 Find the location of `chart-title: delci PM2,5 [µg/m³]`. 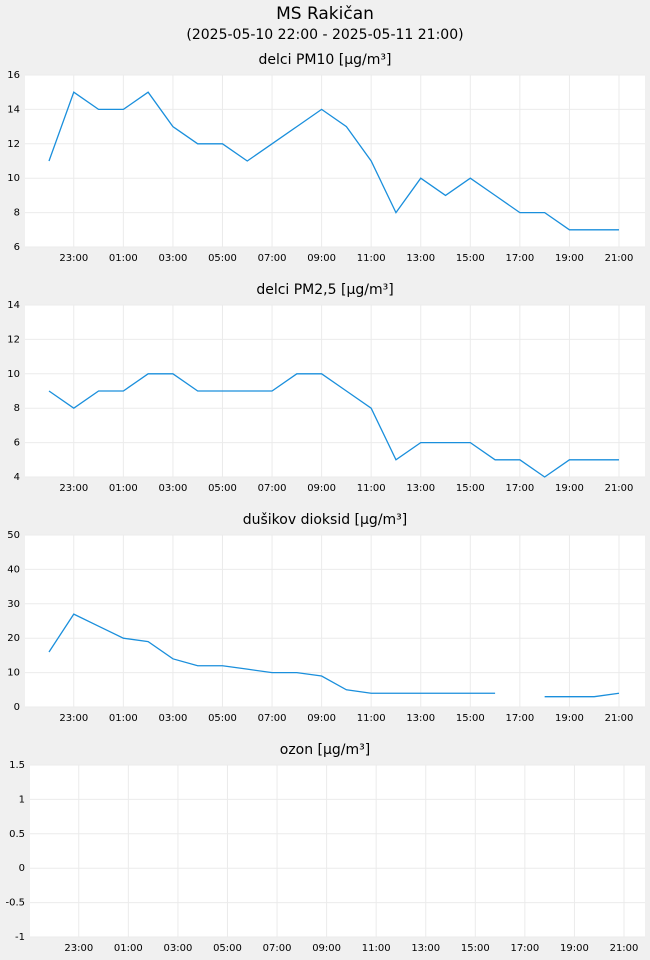

chart-title: delci PM2,5 [µg/m³] is located at coordinates (324, 290).